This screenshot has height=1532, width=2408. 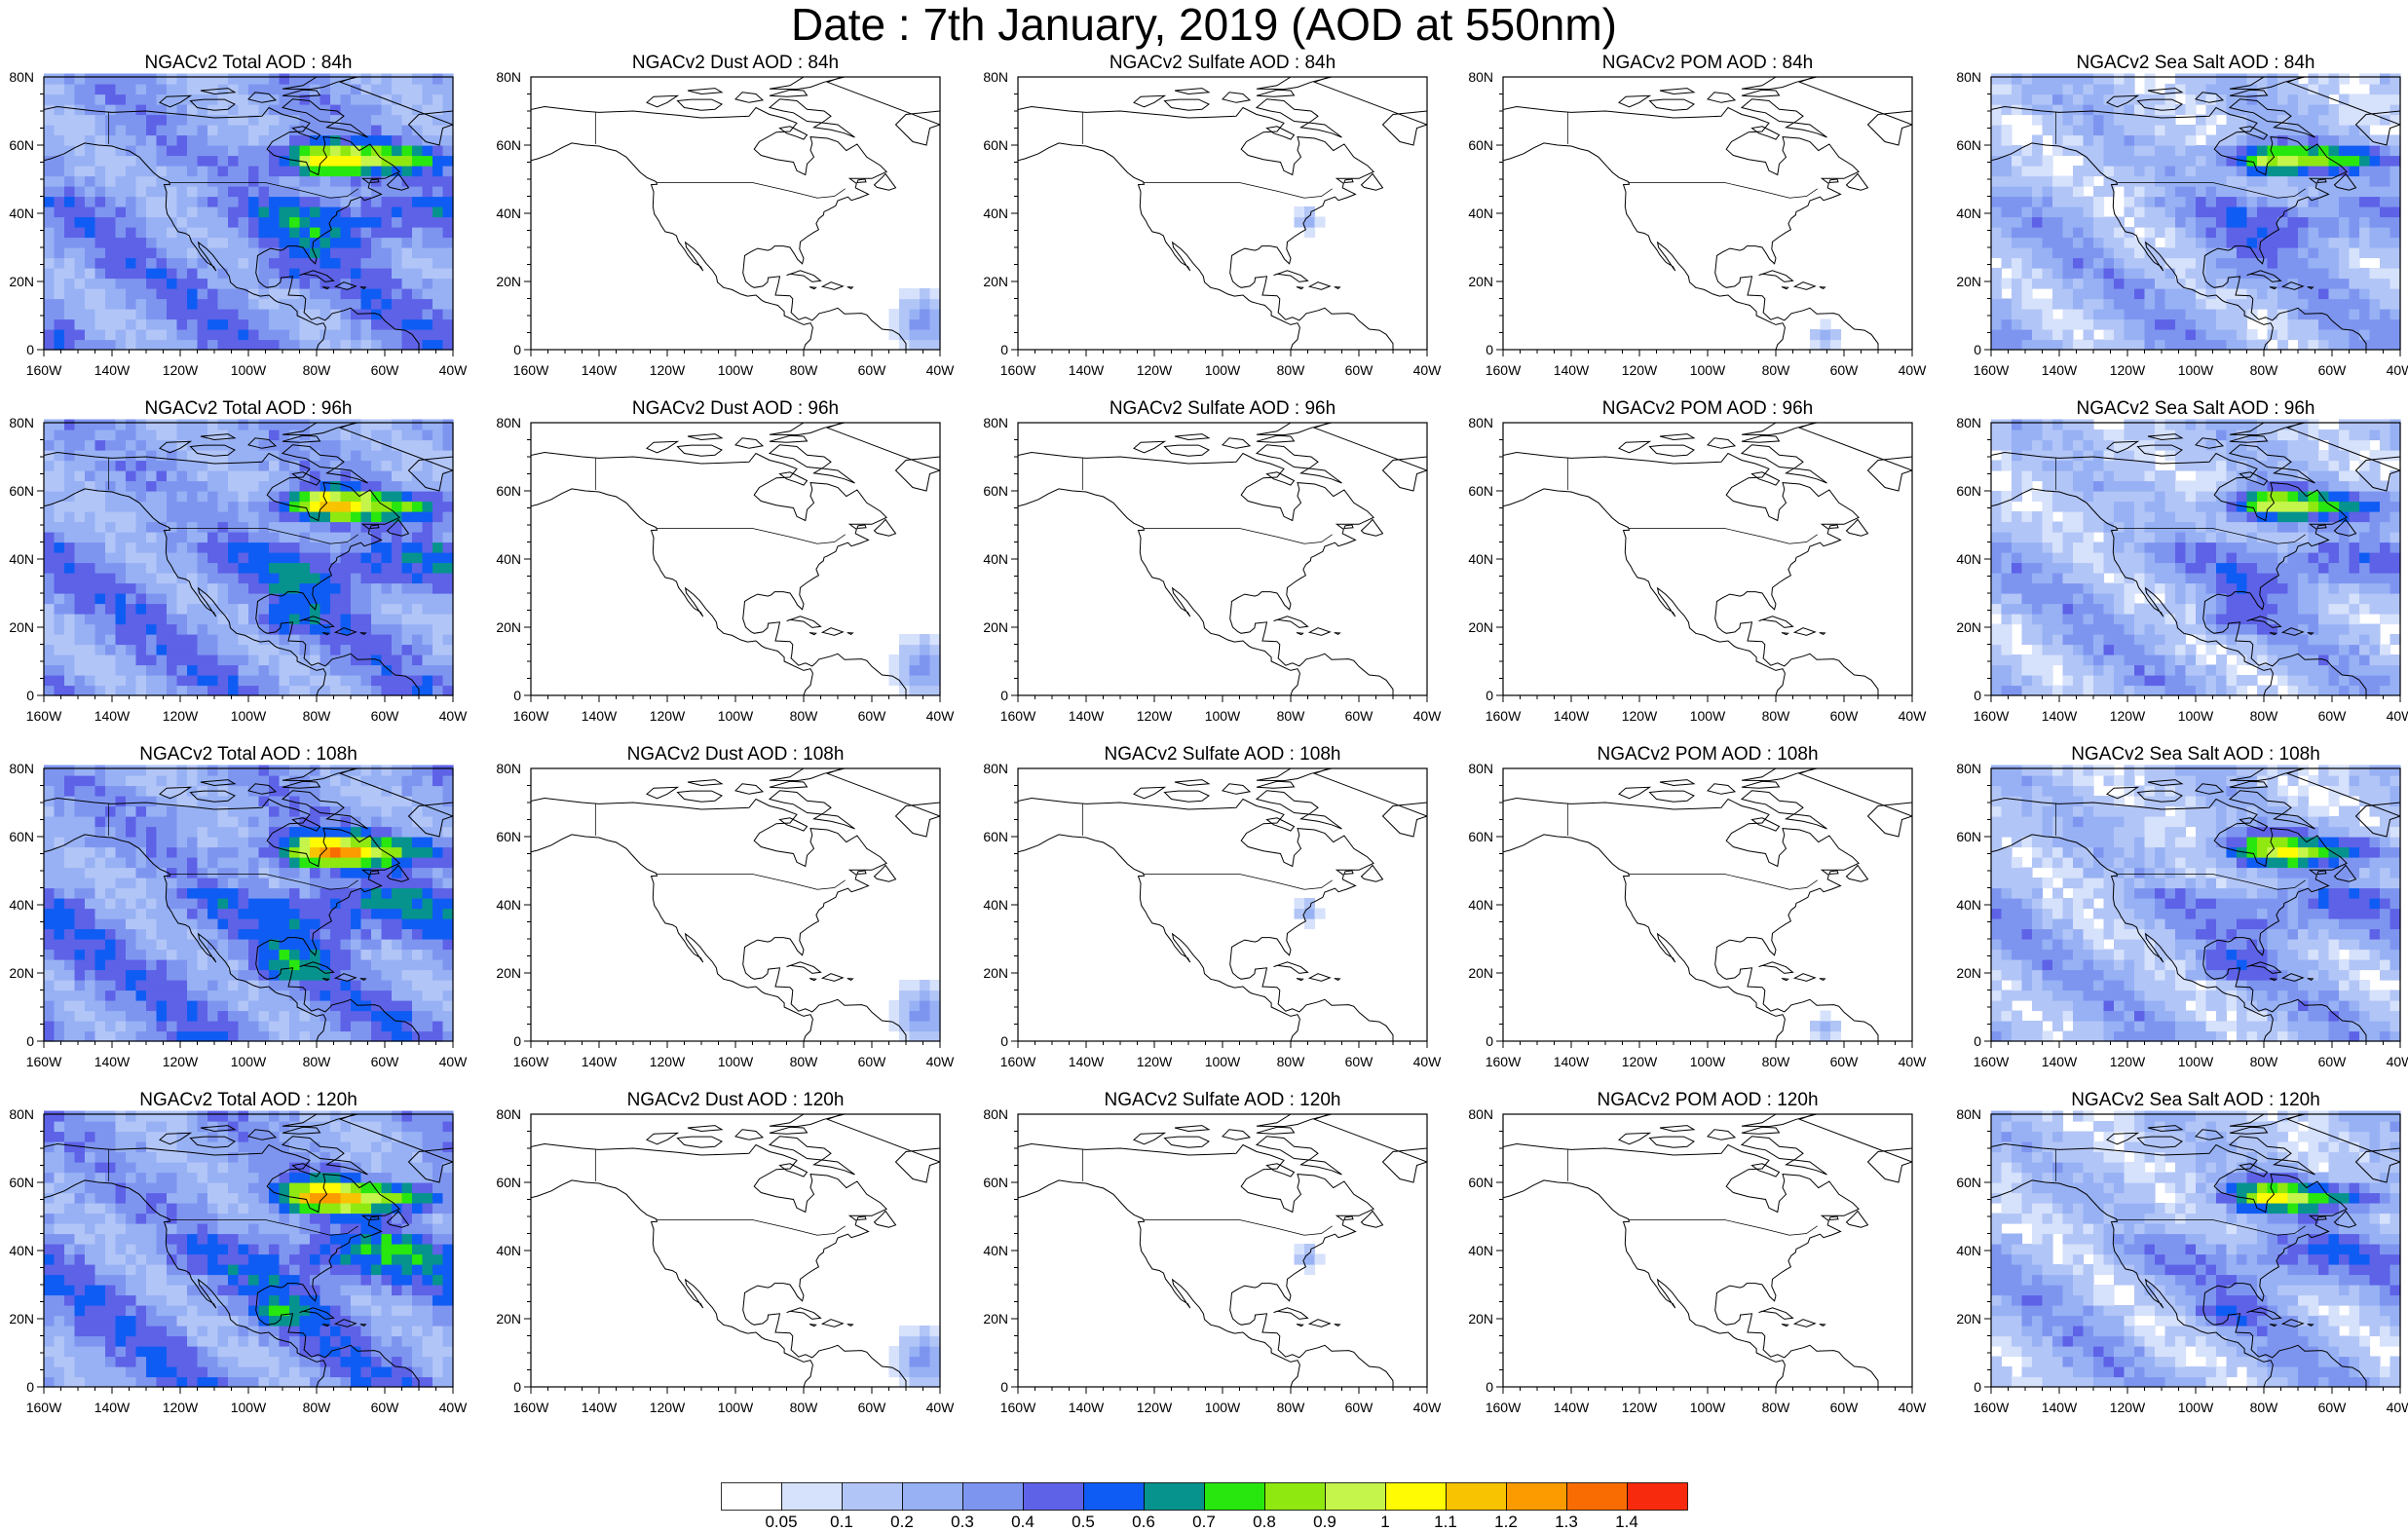 What do you see at coordinates (248, 755) in the screenshot?
I see `panel-title: NGACv2 Total AOD : 108h` at bounding box center [248, 755].